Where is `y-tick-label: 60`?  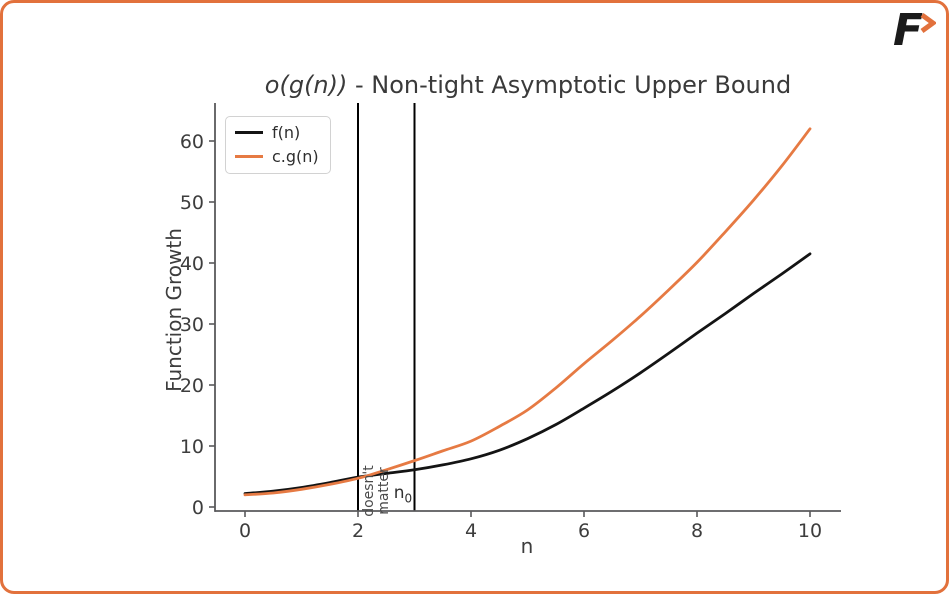
y-tick-label: 60 is located at coordinates (192, 142).